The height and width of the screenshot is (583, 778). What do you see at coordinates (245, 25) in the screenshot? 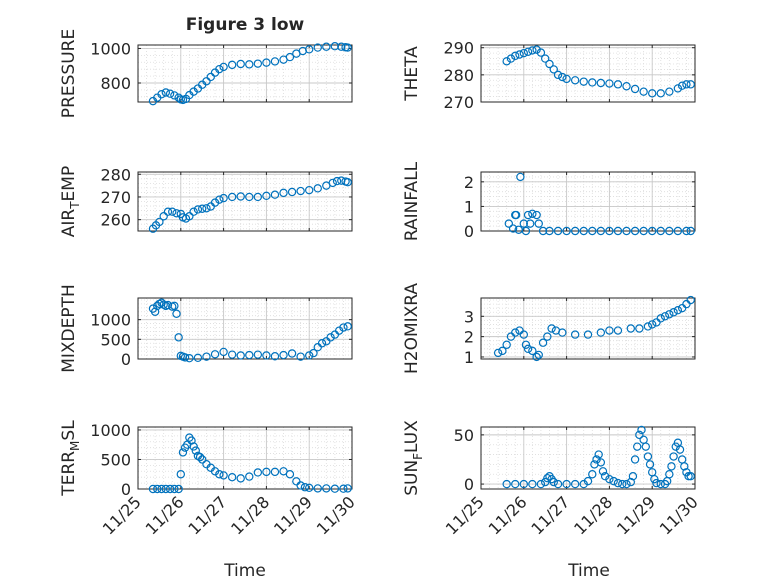
I see `figure-title: Figure 3 low` at bounding box center [245, 25].